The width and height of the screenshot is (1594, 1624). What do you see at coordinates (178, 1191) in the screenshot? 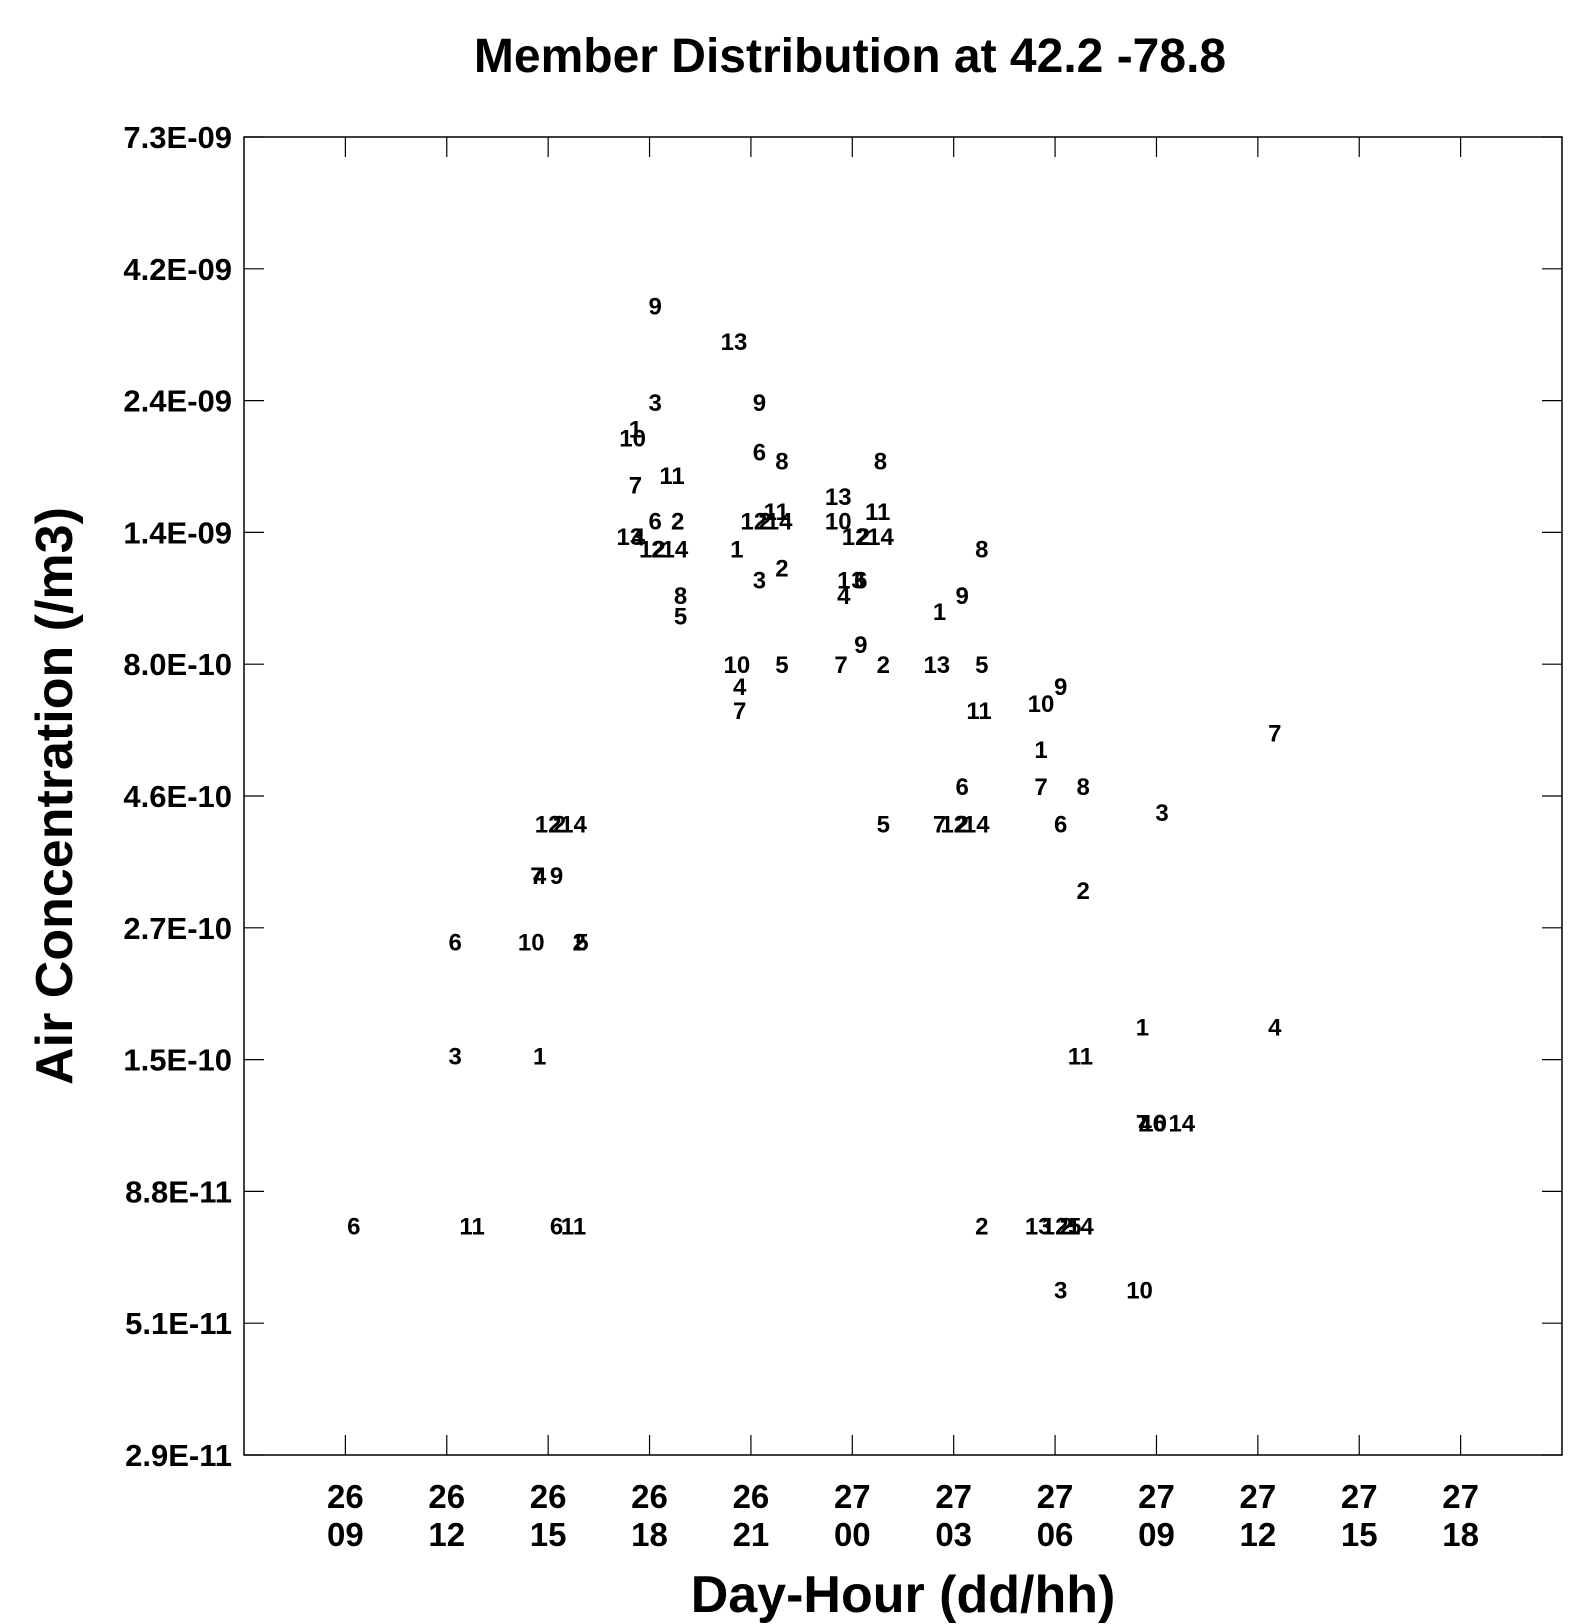
I see `y-tick-label: 8.8E-11` at bounding box center [178, 1191].